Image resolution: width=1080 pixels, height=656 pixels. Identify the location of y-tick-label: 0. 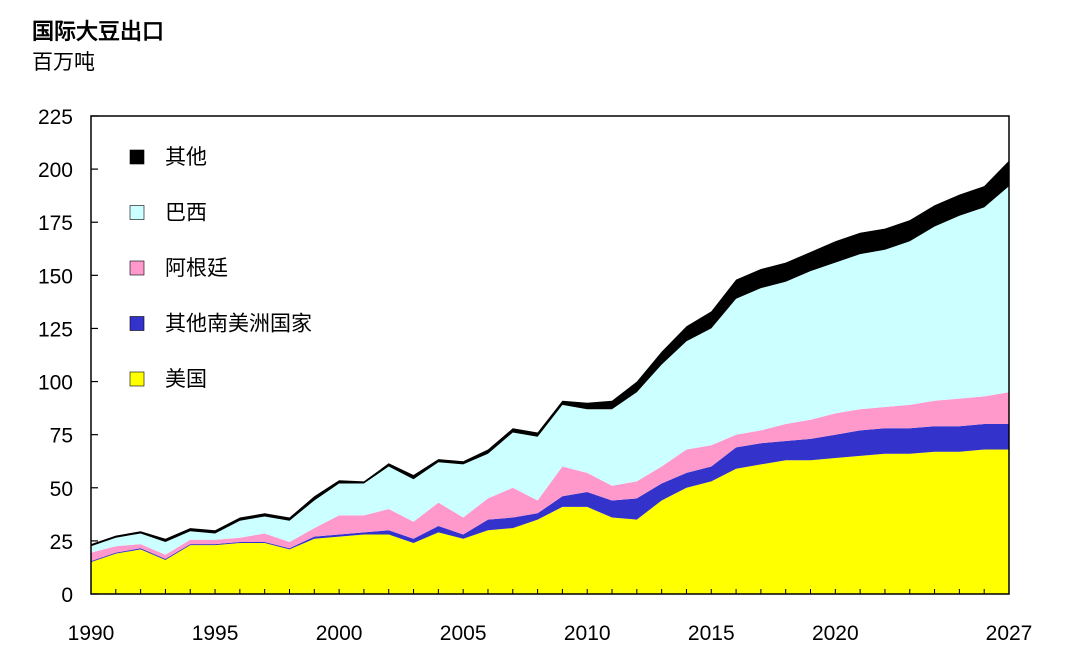
(67, 595).